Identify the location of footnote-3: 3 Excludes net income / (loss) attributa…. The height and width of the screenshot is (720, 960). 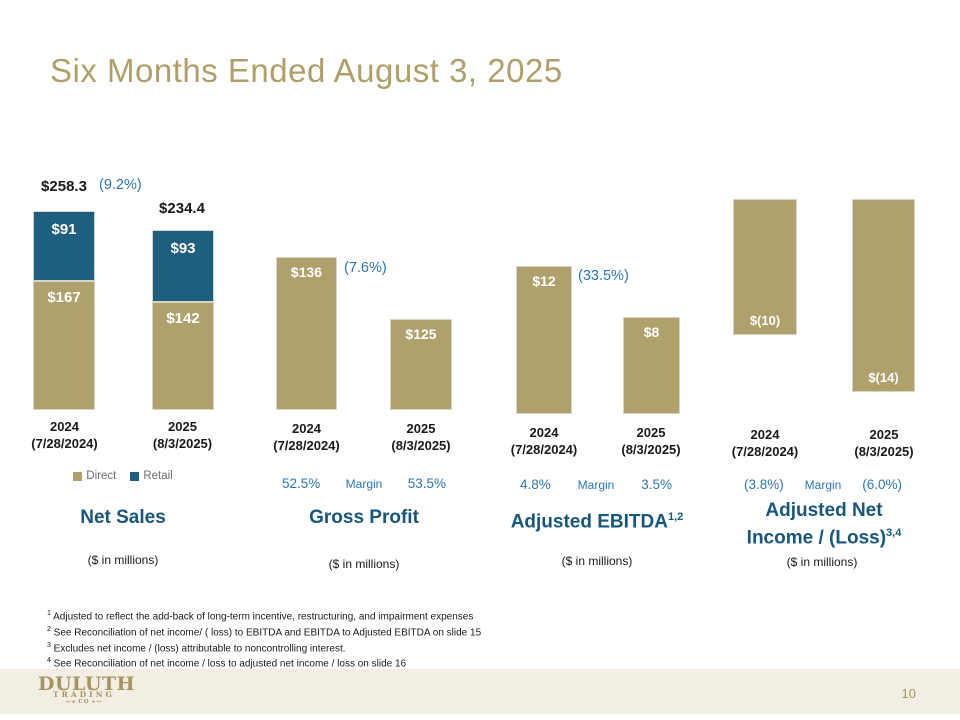
(196, 647).